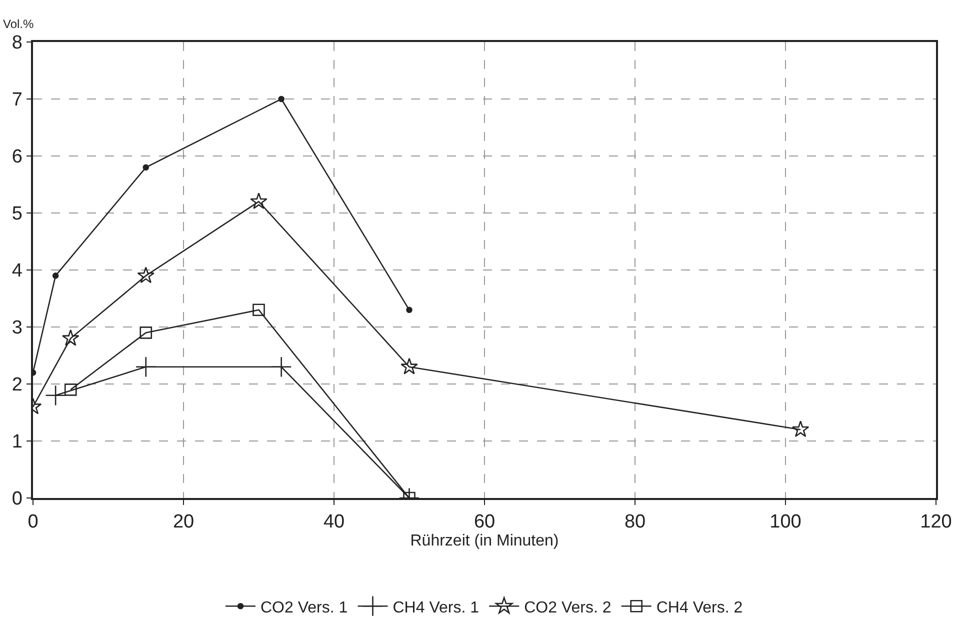 Image resolution: width=966 pixels, height=635 pixels. I want to click on y-tick-label: 8, so click(17, 43).